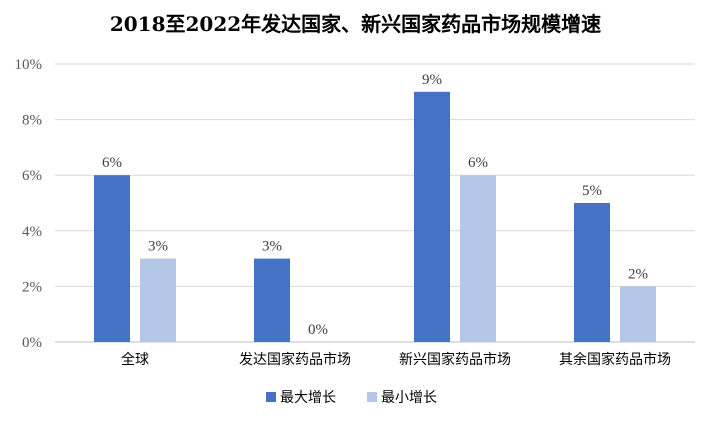 This screenshot has width=711, height=421. I want to click on x-category-label: 新兴国家药品市场, so click(455, 359).